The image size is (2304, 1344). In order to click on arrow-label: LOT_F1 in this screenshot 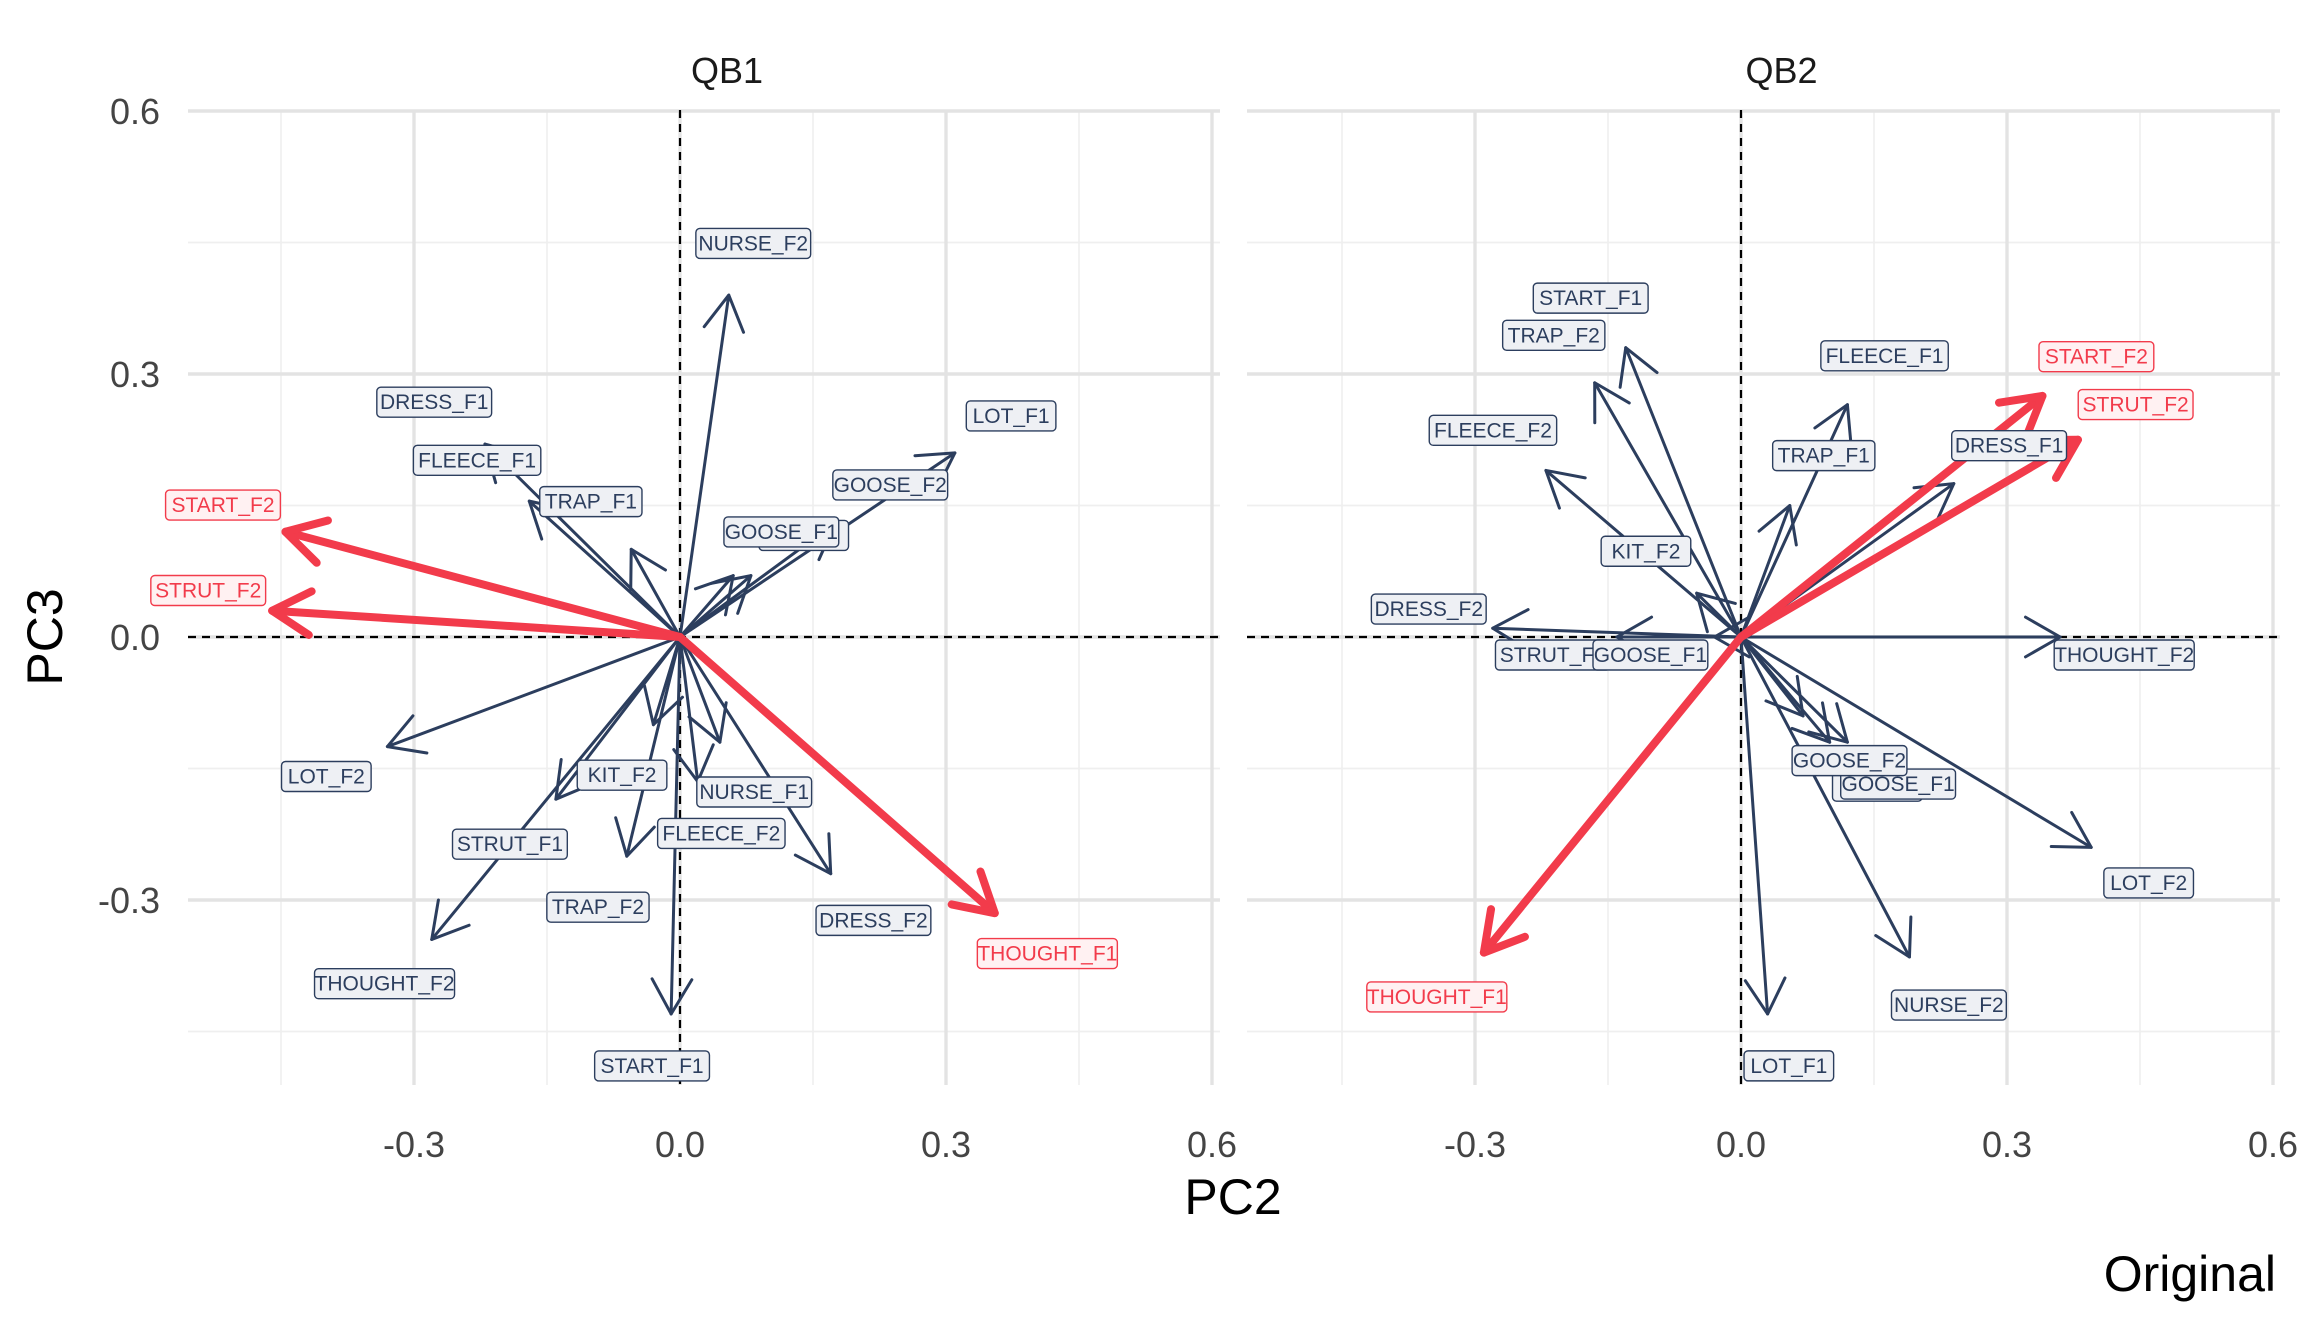, I will do `click(1789, 1066)`.